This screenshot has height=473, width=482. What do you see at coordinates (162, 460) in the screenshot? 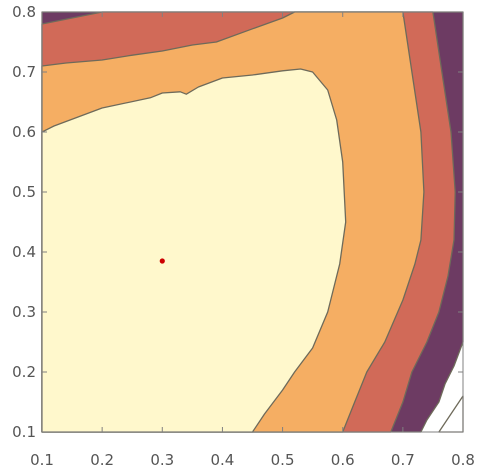
I see `x-tick-label: 0.3` at bounding box center [162, 460].